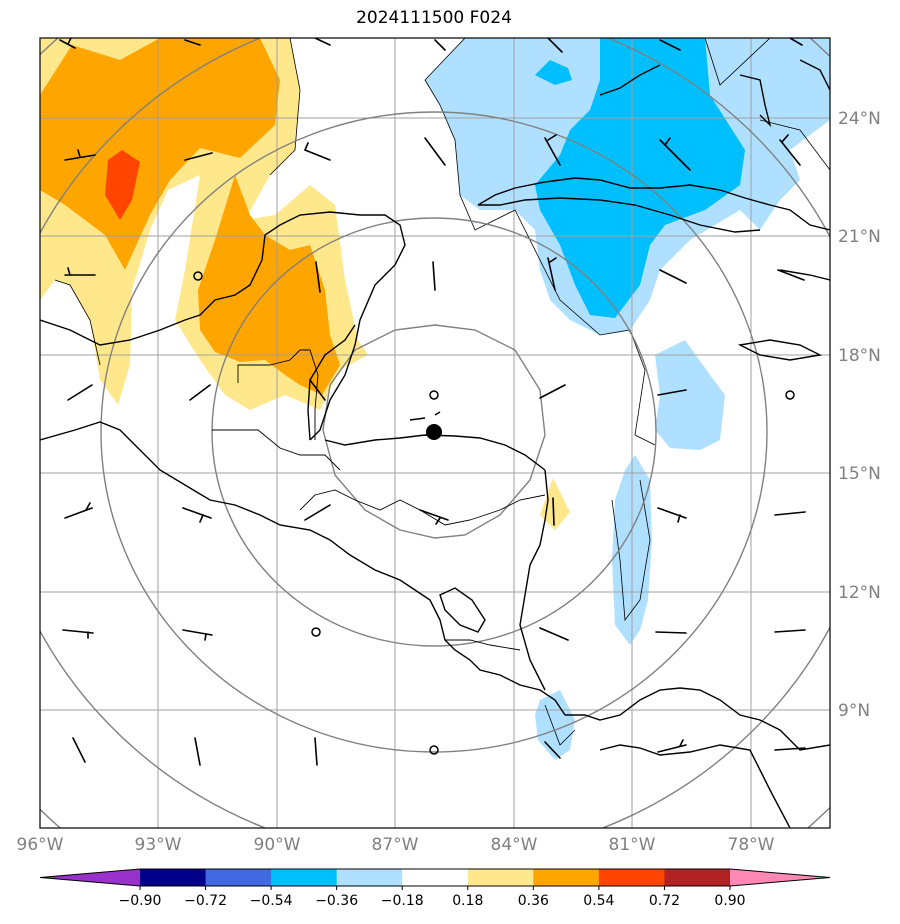 This screenshot has width=900, height=924. I want to click on map-title: 2024111500 F024, so click(434, 18).